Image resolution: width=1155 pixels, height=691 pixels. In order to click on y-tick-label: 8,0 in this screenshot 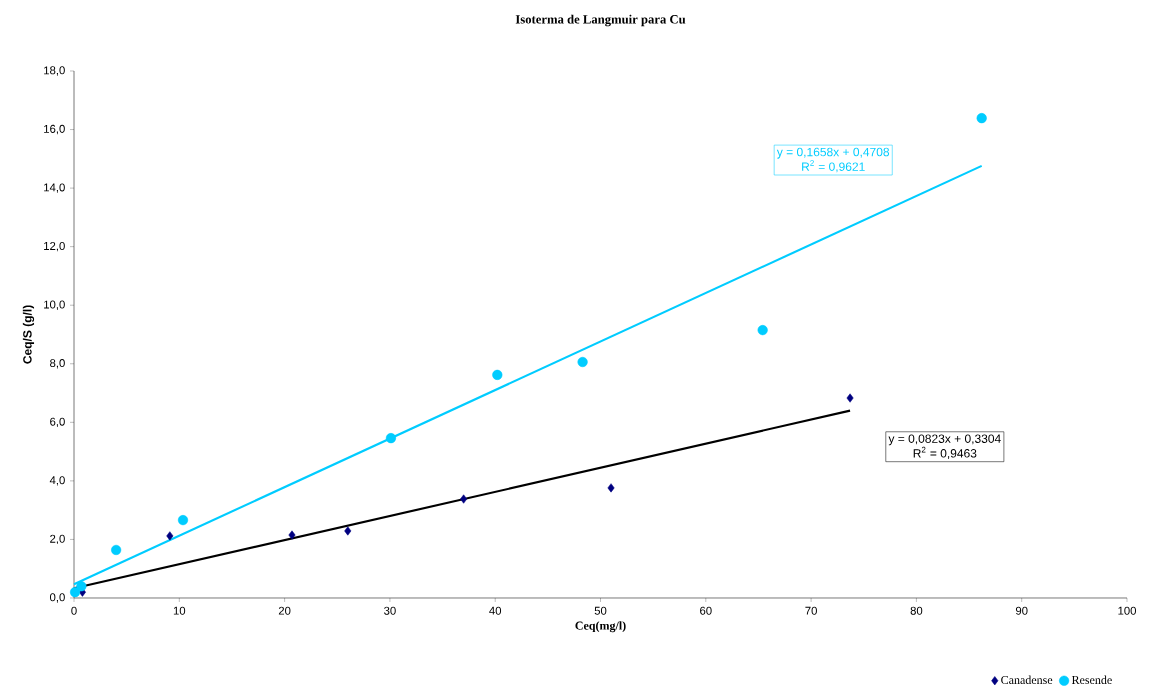, I will do `click(57, 364)`.